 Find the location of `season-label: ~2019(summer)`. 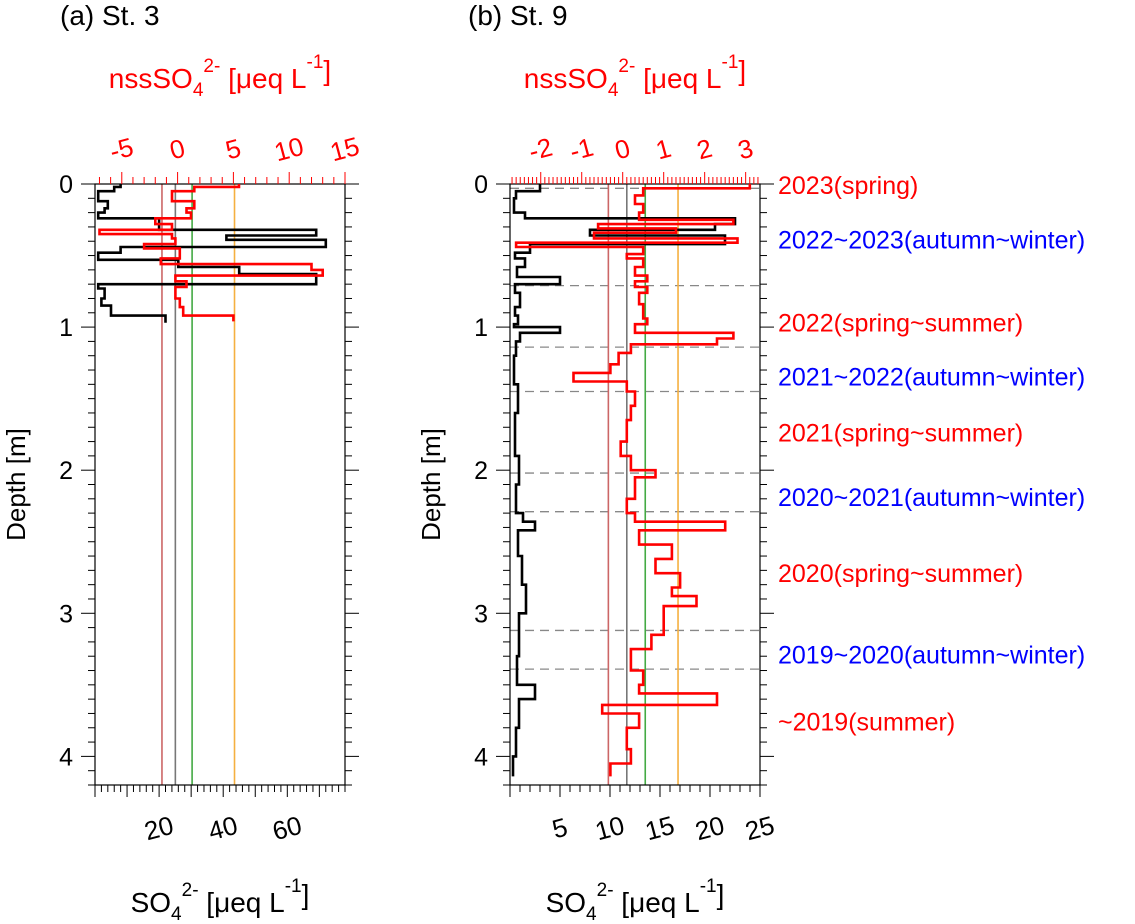

season-label: ~2019(summer) is located at coordinates (866, 723).